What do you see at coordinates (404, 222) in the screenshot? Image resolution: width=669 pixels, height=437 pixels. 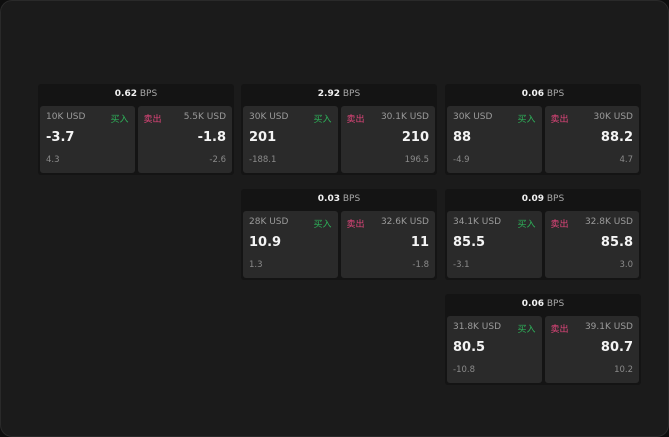 I see `ask-size: 32.6K USD` at bounding box center [404, 222].